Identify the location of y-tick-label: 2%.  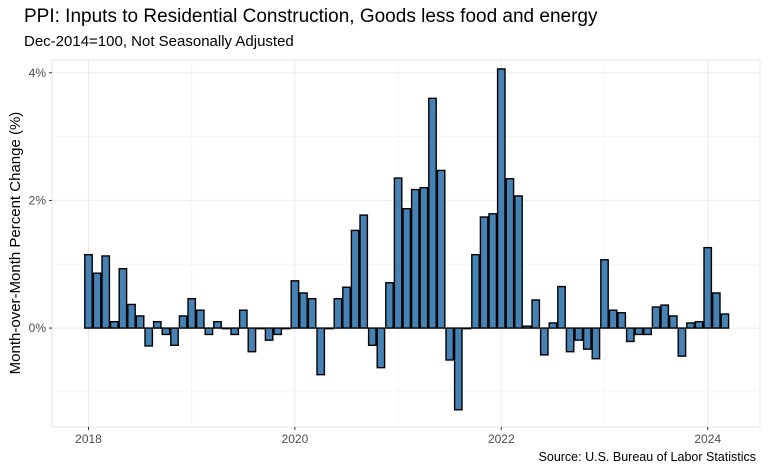
(38, 200).